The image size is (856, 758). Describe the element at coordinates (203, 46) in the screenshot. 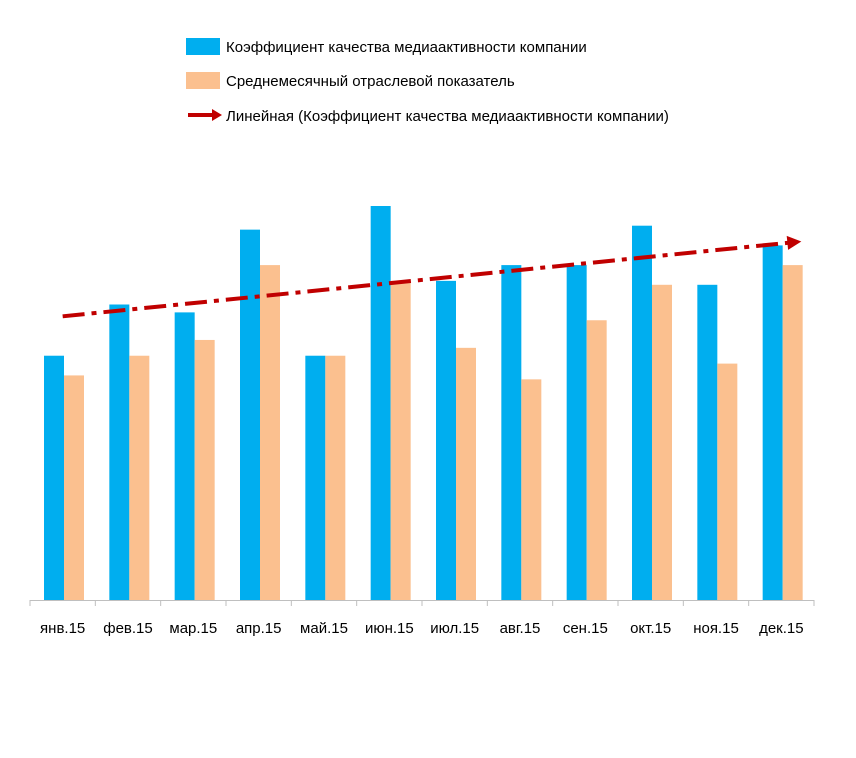

I see `legend-swatch-media-quality` at that location.